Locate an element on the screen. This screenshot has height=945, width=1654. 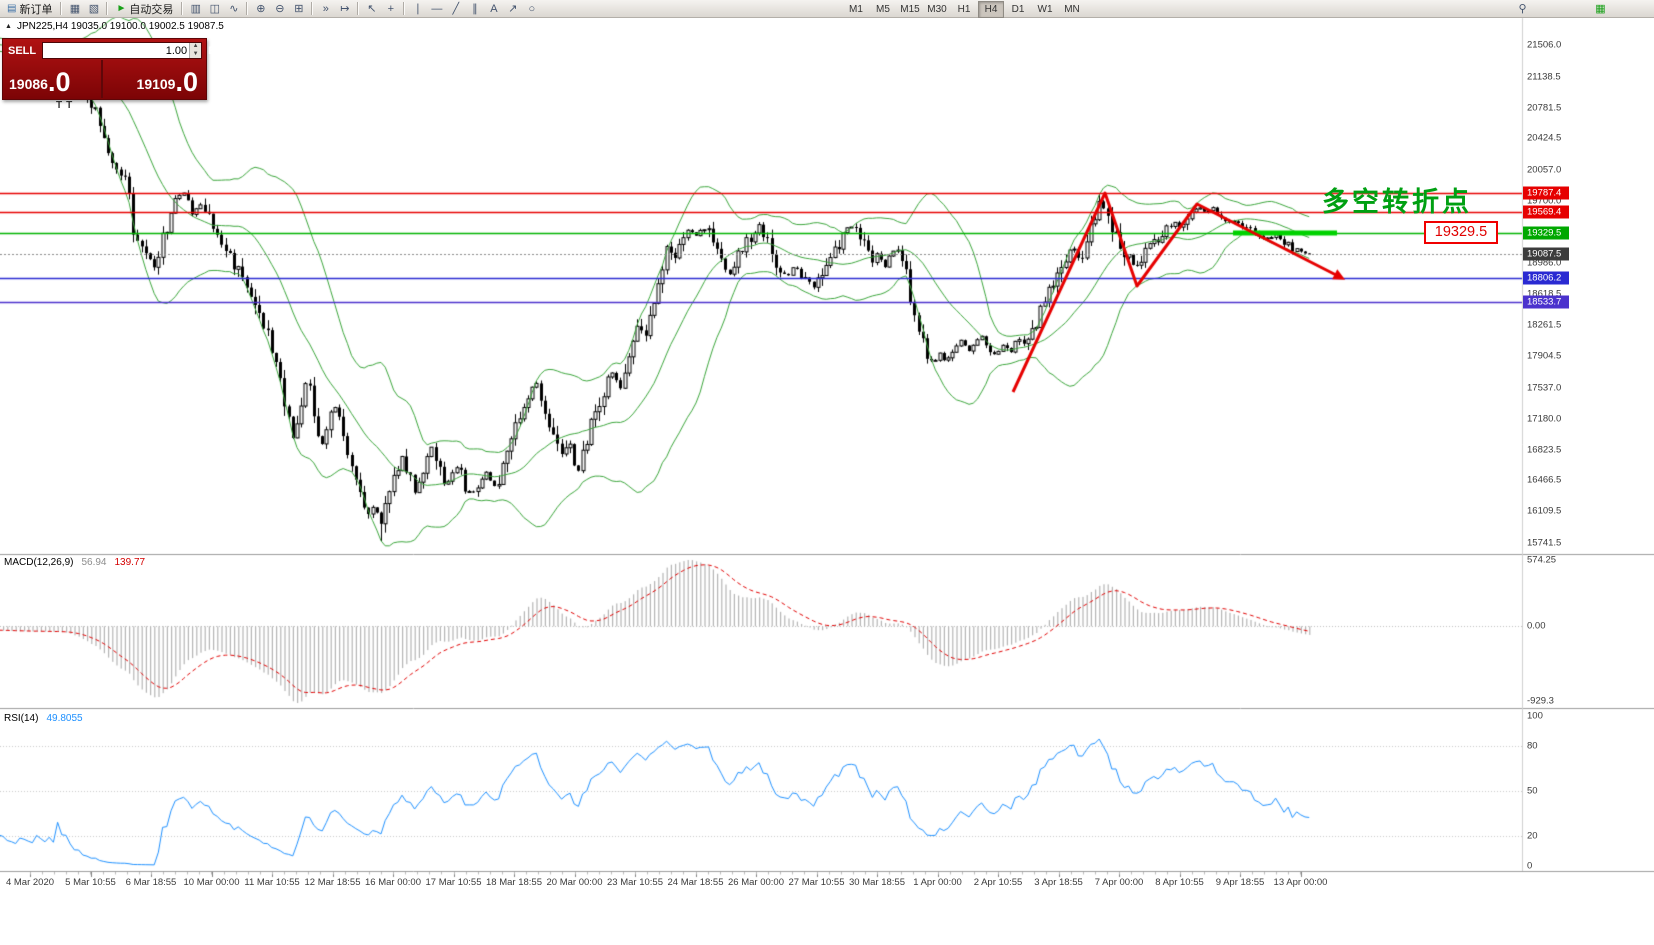
price-callout-box: 19329.5 is located at coordinates (1461, 232).